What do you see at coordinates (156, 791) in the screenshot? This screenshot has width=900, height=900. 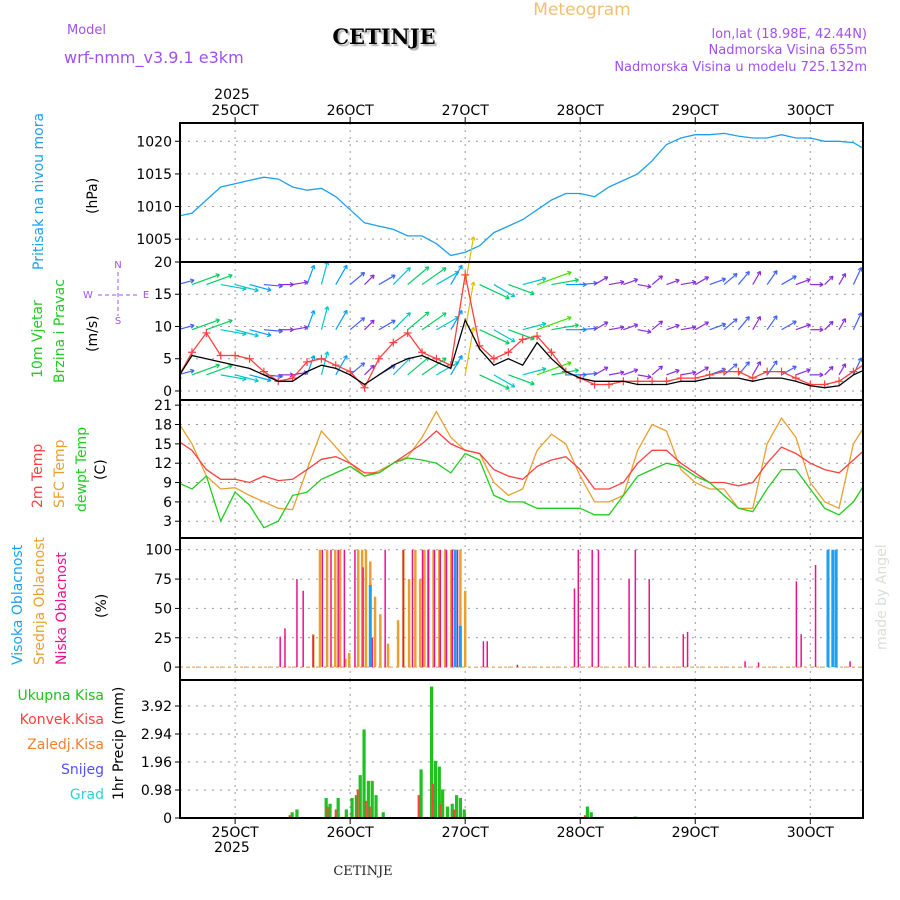 I see `precip-ytick-label: 0.98` at bounding box center [156, 791].